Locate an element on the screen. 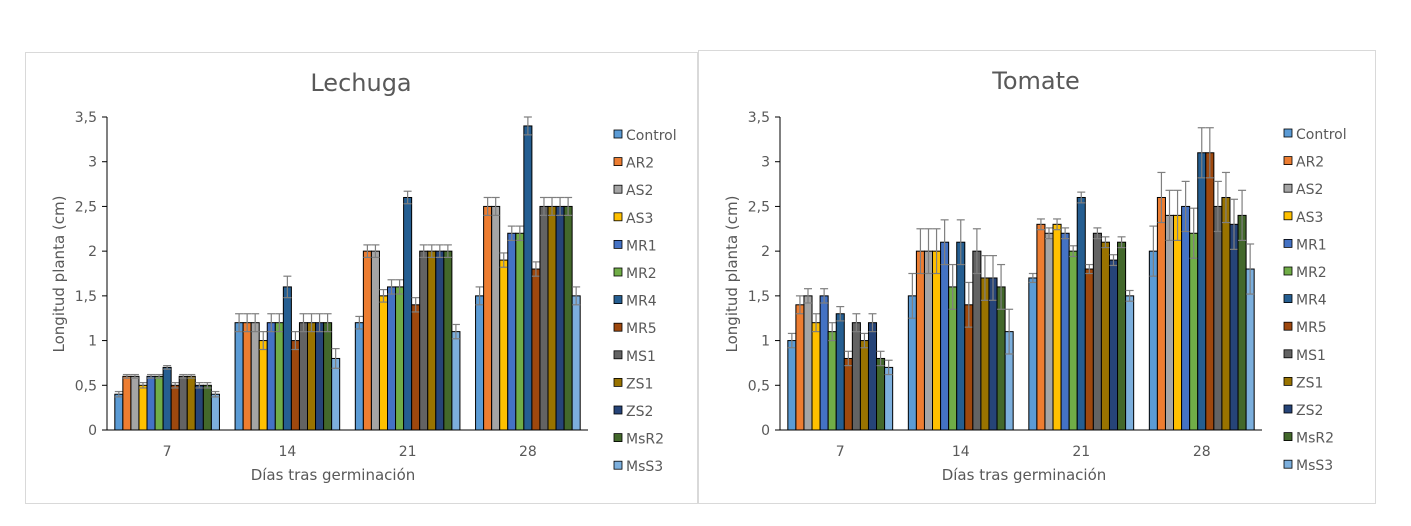 The height and width of the screenshot is (526, 1411). y-tick-label: 2 is located at coordinates (765, 252).